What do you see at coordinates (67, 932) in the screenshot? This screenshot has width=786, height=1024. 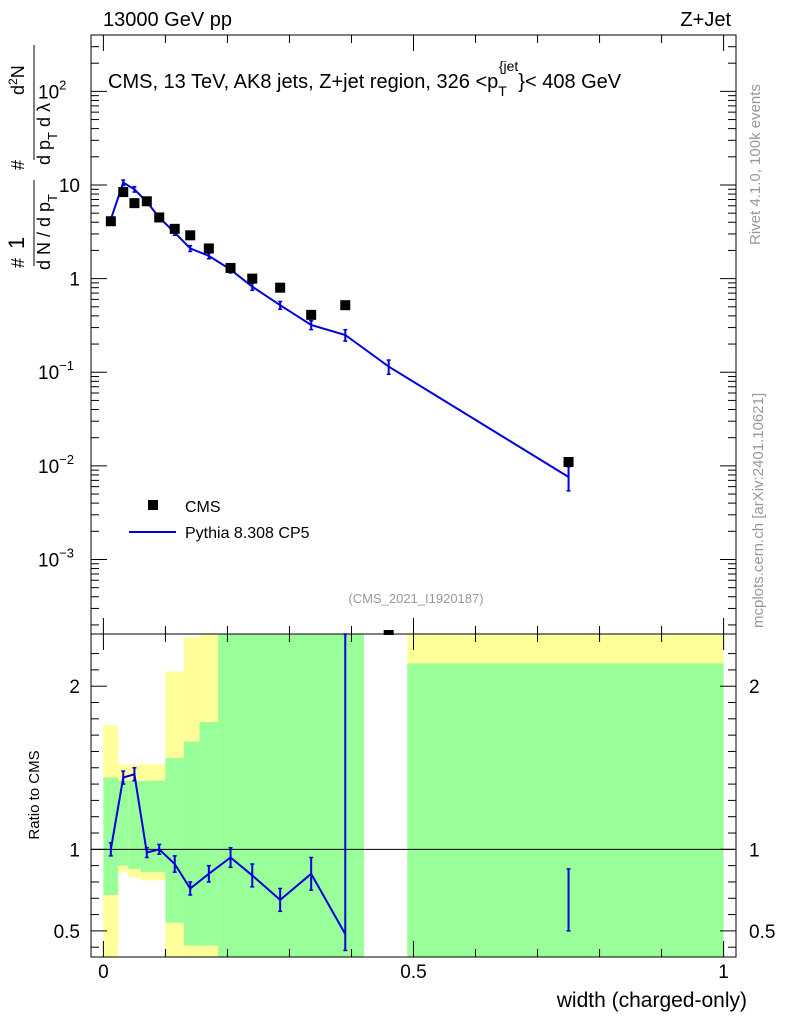 I see `ratio-y-tick-label-left: 0.5` at bounding box center [67, 932].